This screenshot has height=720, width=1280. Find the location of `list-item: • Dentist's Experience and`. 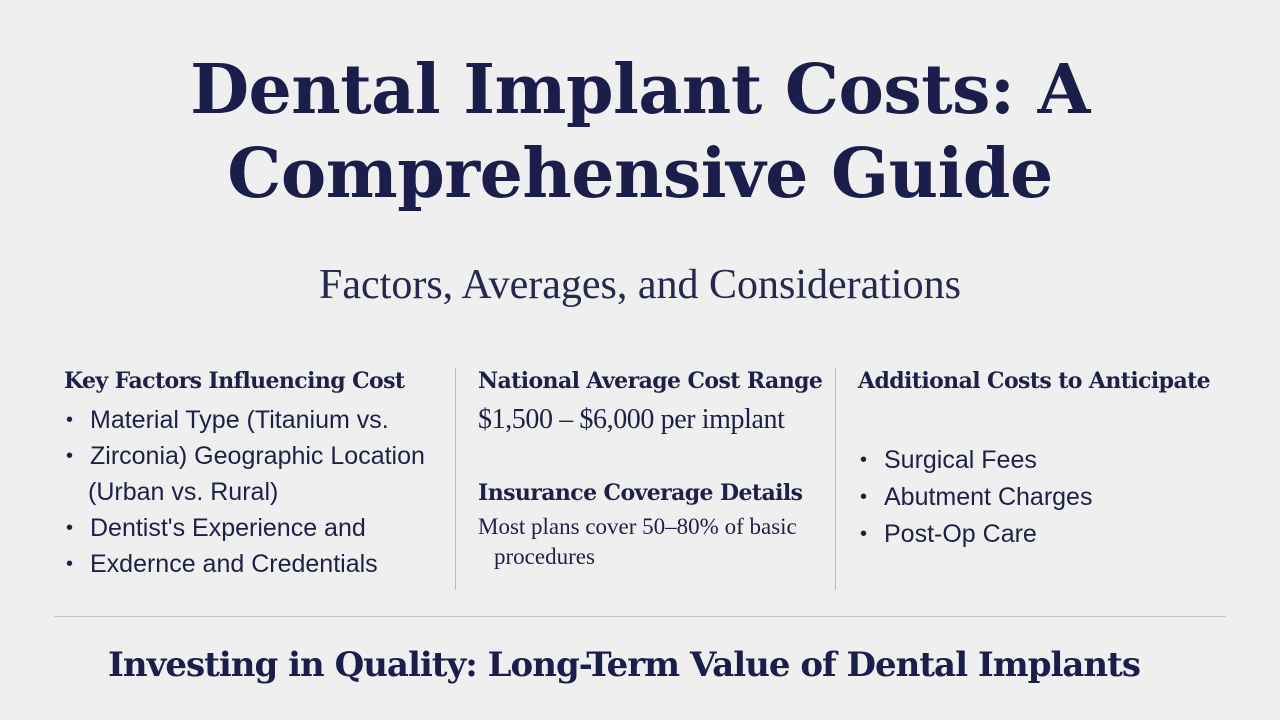

list-item: • Dentist's Experience and is located at coordinates (259, 528).